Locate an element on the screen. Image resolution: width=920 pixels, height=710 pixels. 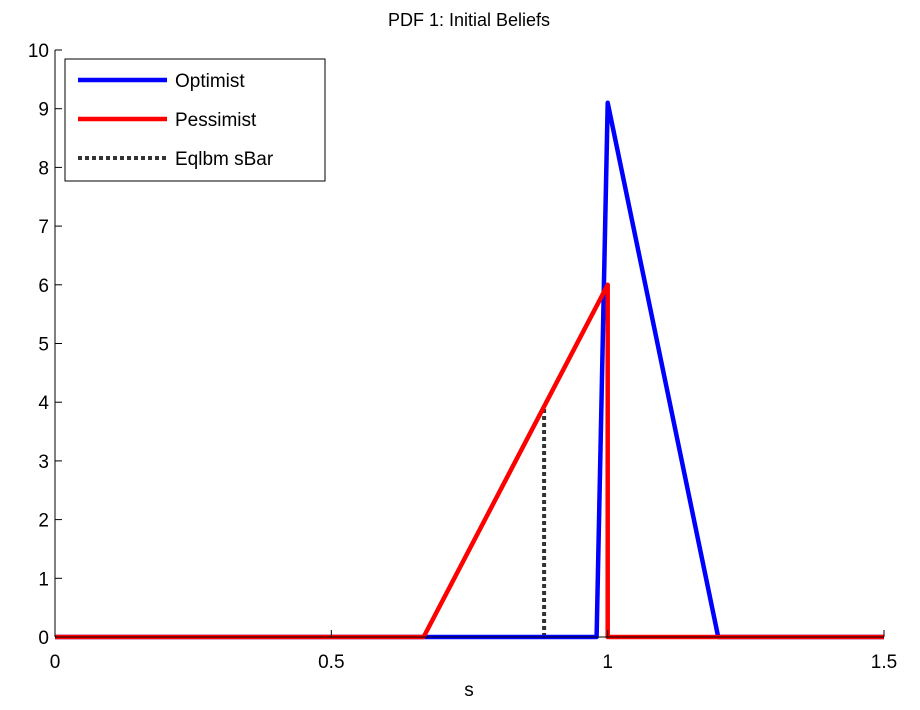
y-tick-label: 6 is located at coordinates (43, 286).